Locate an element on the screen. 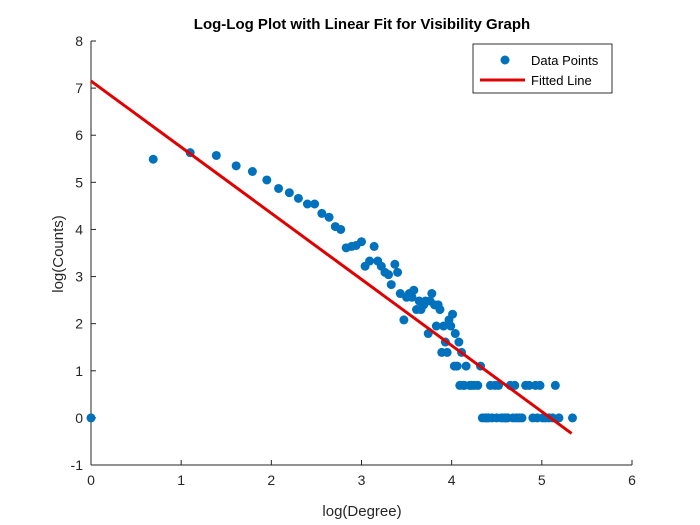 The width and height of the screenshot is (700, 525). x-tick-label: 3 is located at coordinates (362, 480).